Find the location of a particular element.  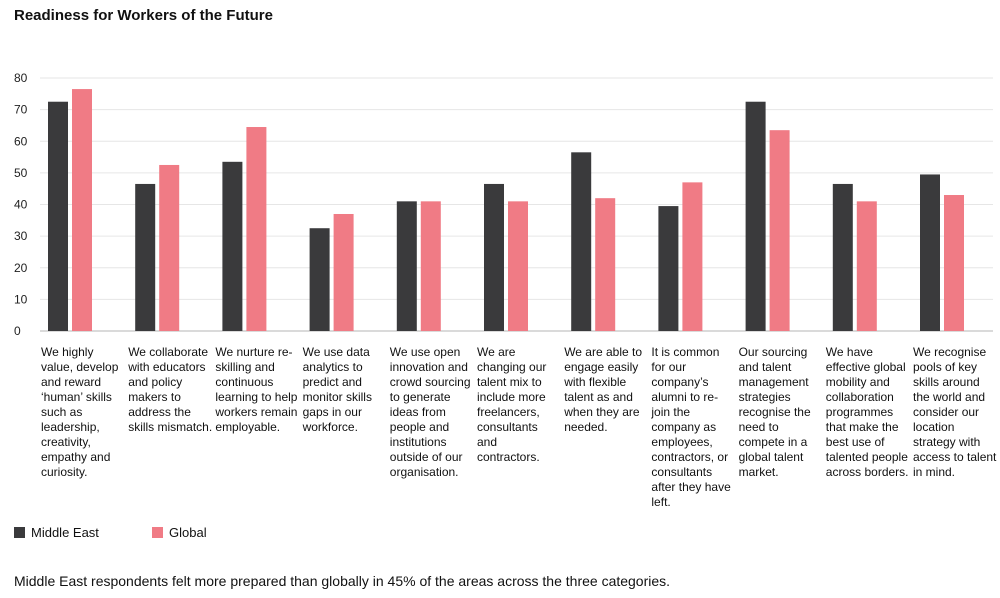

legend-swatch-global is located at coordinates (157, 532).